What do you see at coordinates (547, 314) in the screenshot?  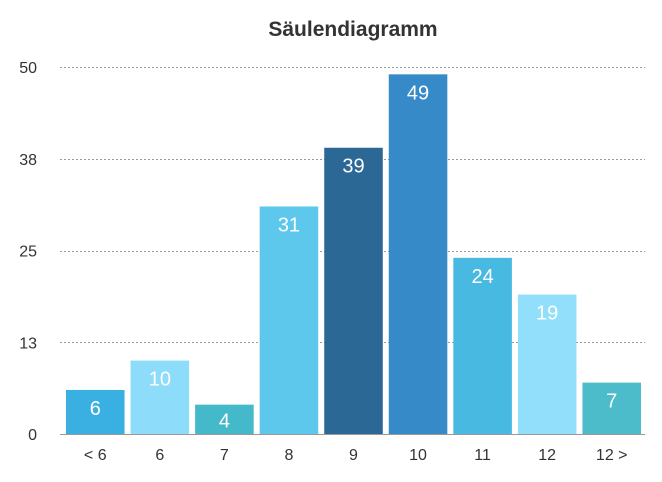 I see `data-label: 19` at bounding box center [547, 314].